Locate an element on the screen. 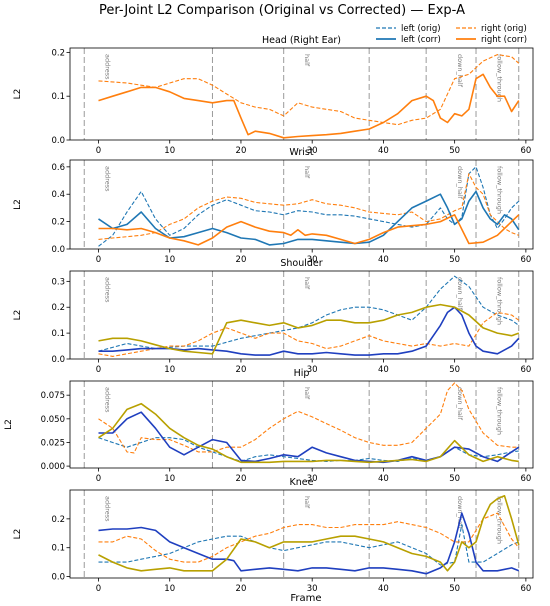 This screenshot has height=606, width=550. panel-title: Head (Right Ear) is located at coordinates (301, 40).